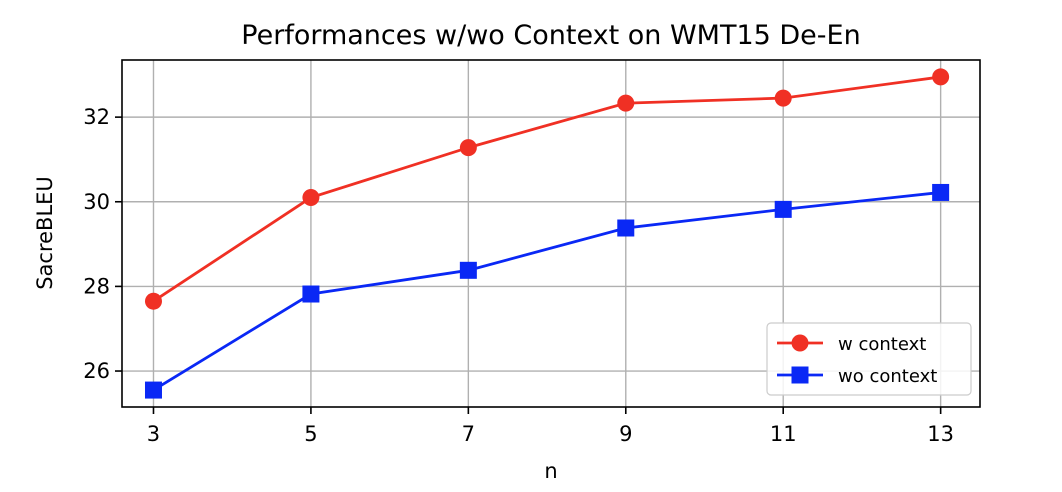  What do you see at coordinates (625, 434) in the screenshot?
I see `x-tick-label: 9` at bounding box center [625, 434].